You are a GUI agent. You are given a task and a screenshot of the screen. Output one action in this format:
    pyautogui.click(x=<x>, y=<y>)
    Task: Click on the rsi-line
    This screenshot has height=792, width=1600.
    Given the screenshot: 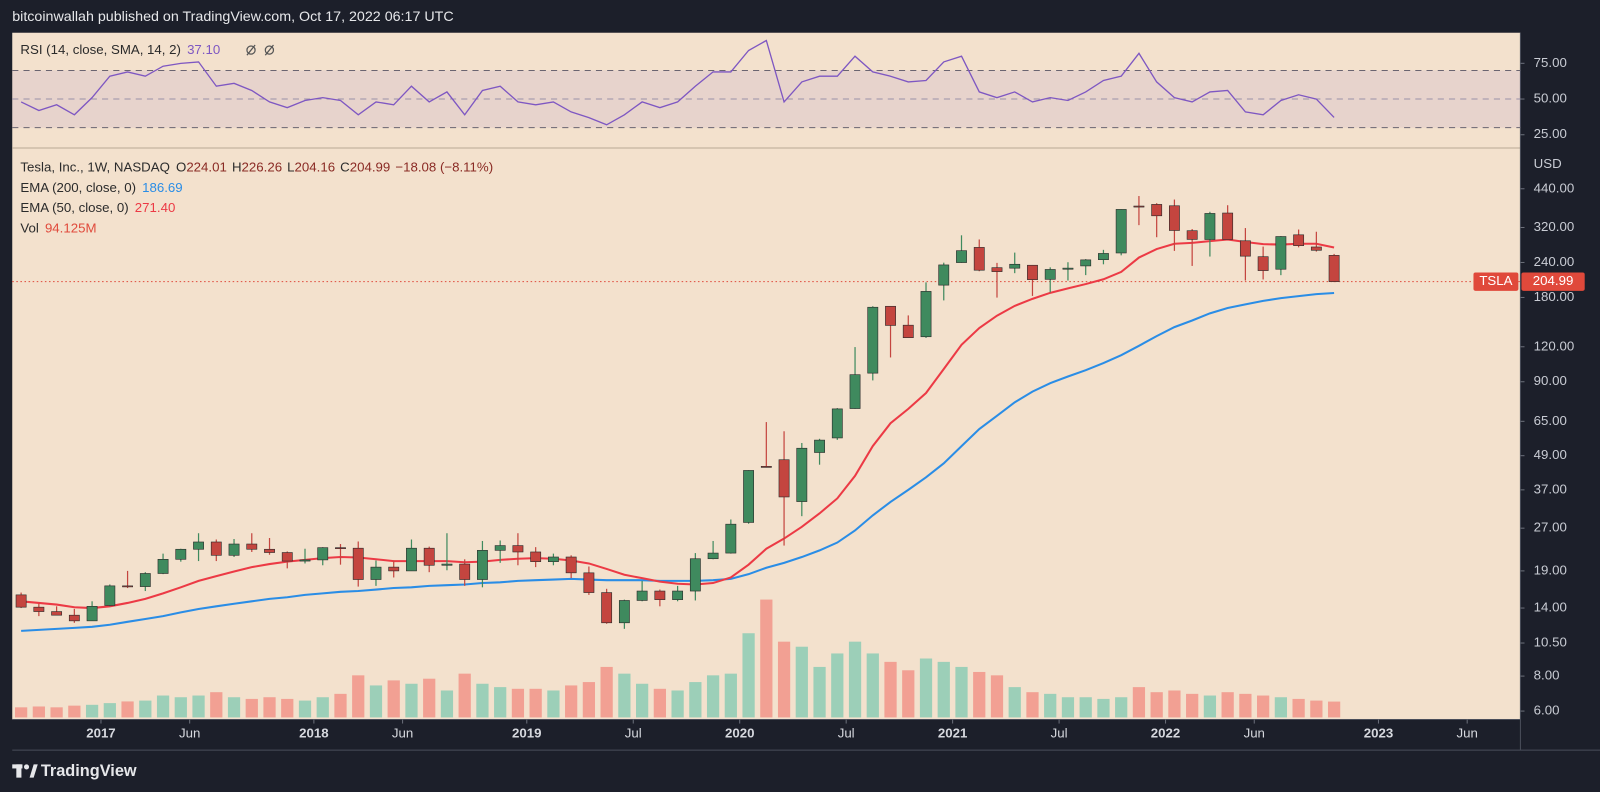 What is the action you would take?
    pyautogui.click(x=677, y=82)
    